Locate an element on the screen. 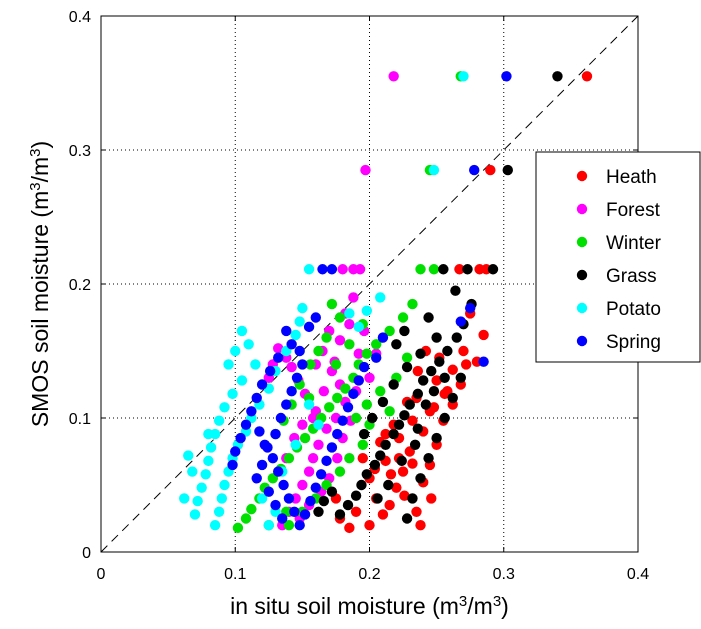  legend-label: Forest is located at coordinates (633, 210).